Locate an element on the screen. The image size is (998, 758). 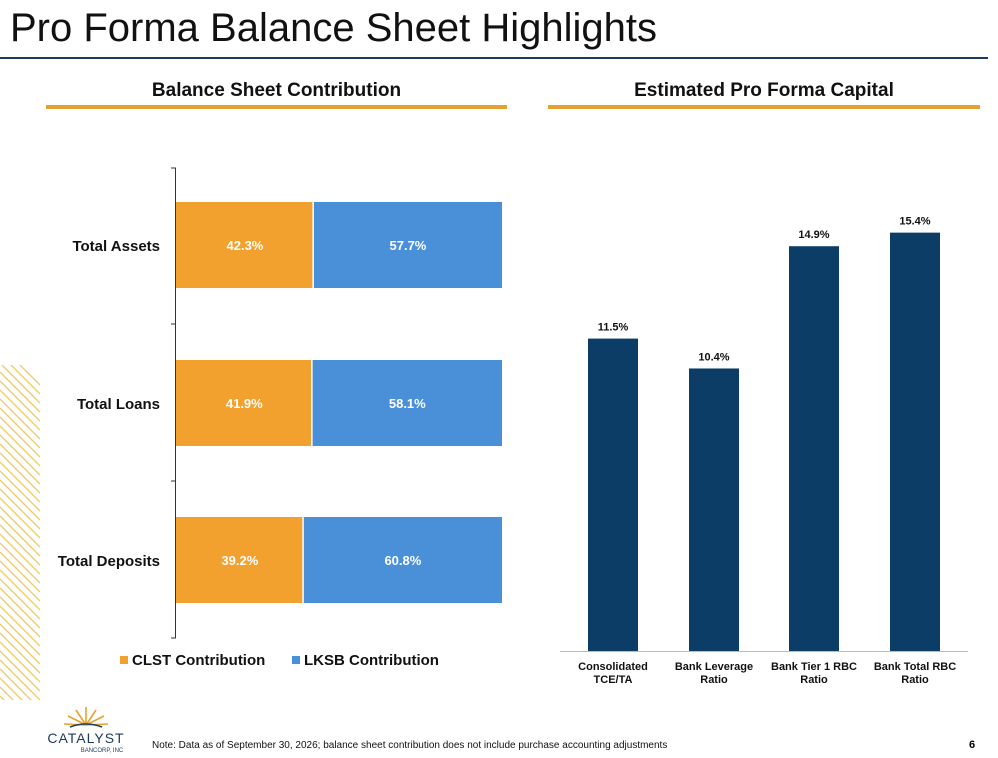
bar-value-label: 42.3% is located at coordinates (245, 245).